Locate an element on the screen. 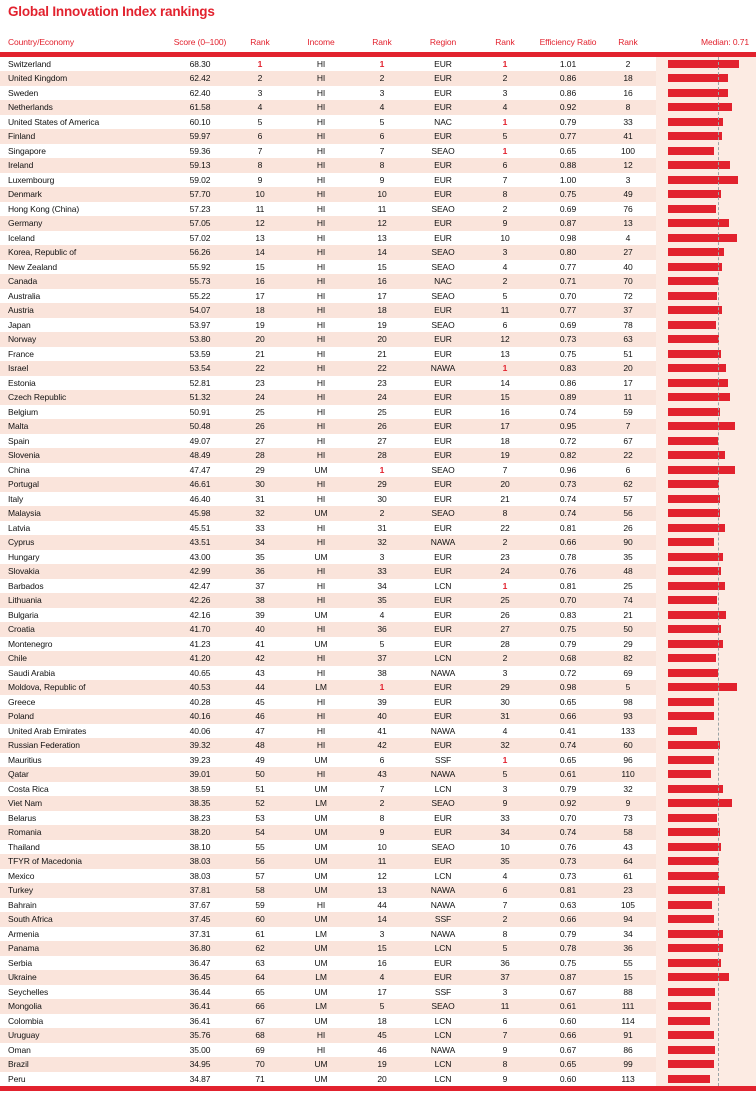 The image size is (756, 1103). income-rank-cell: 14 is located at coordinates (382, 252).